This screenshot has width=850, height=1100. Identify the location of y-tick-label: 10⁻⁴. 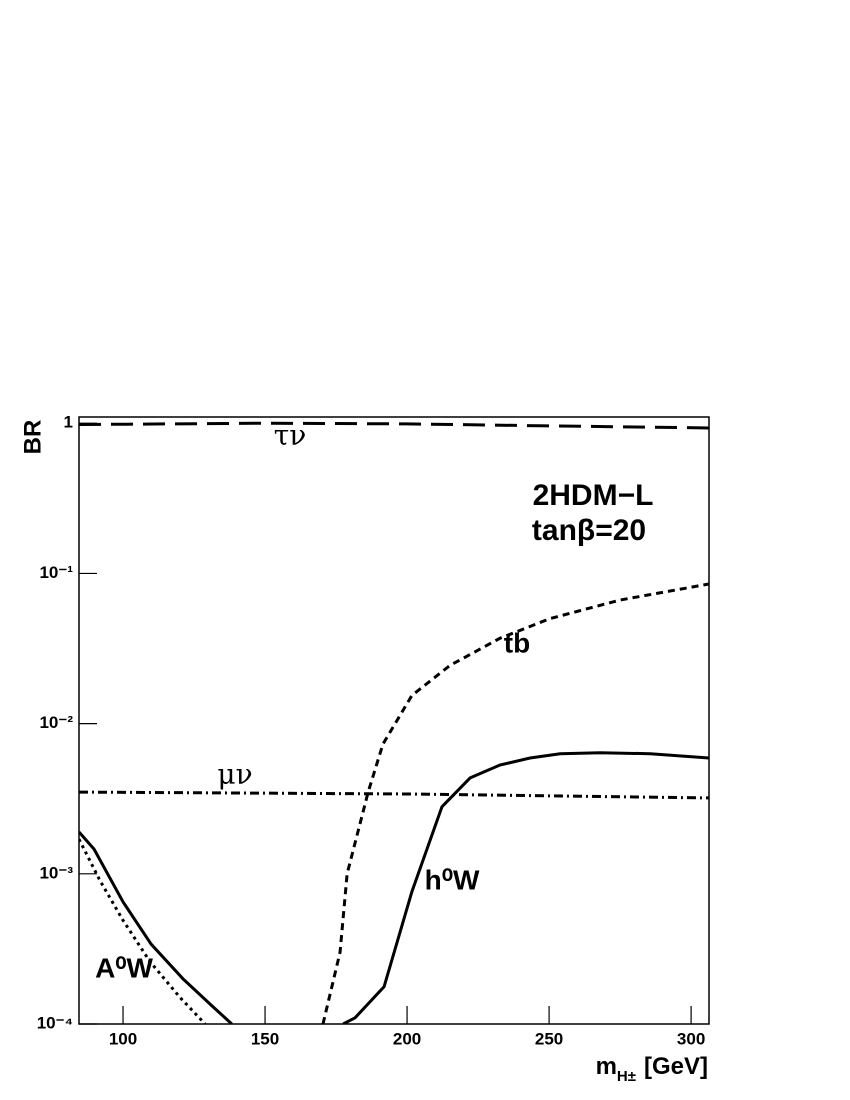
(55, 1022).